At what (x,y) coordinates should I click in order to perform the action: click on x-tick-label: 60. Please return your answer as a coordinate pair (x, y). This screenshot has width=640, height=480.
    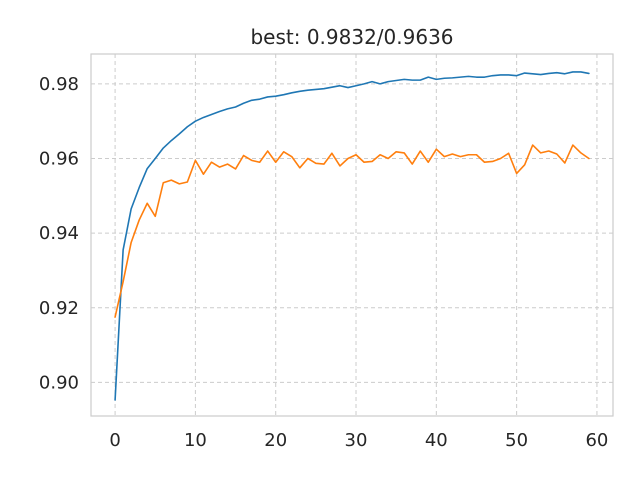
    Looking at the image, I should click on (596, 440).